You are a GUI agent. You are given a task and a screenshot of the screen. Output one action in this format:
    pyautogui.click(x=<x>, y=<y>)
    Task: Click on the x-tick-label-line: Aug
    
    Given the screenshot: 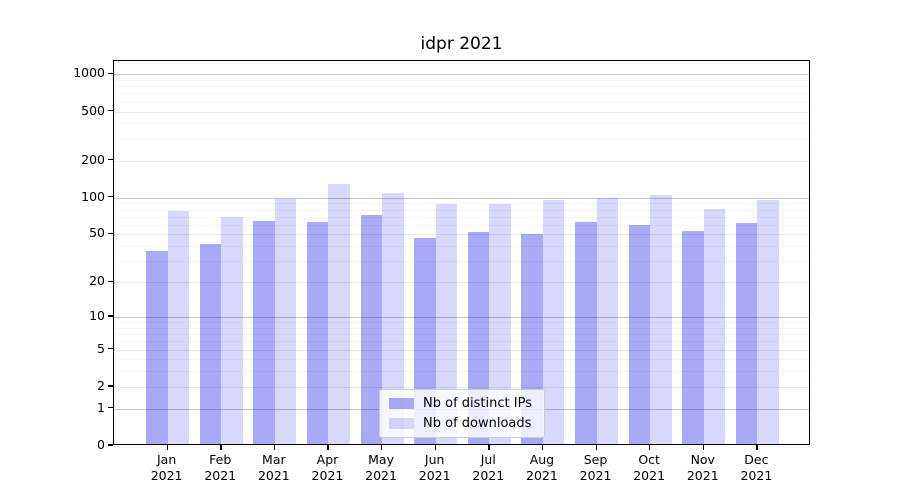 What is the action you would take?
    pyautogui.click(x=542, y=459)
    